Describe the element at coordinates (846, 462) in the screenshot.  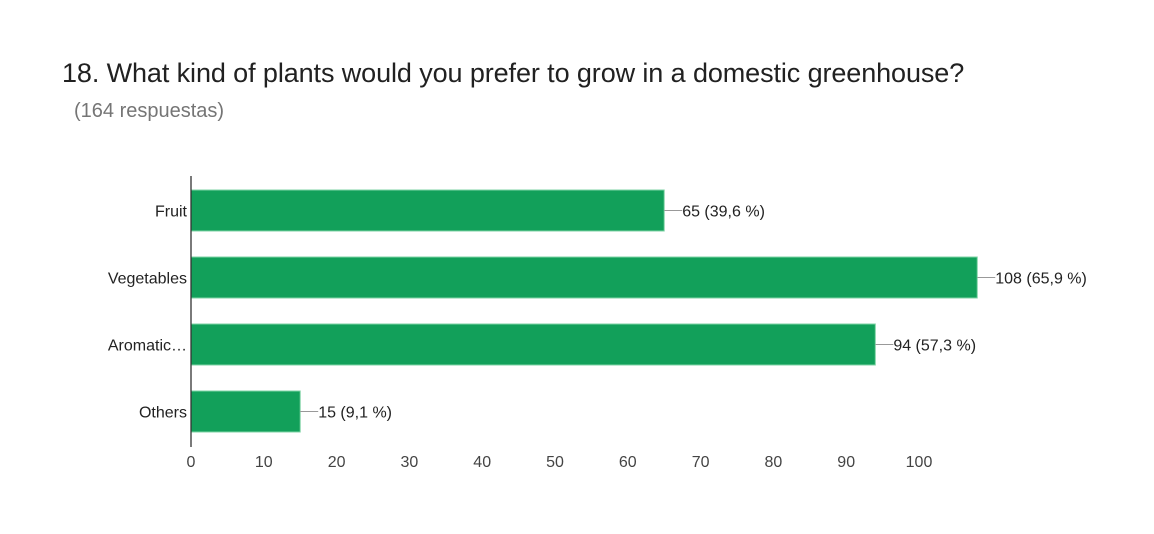
I see `x-tick-label: 90` at that location.